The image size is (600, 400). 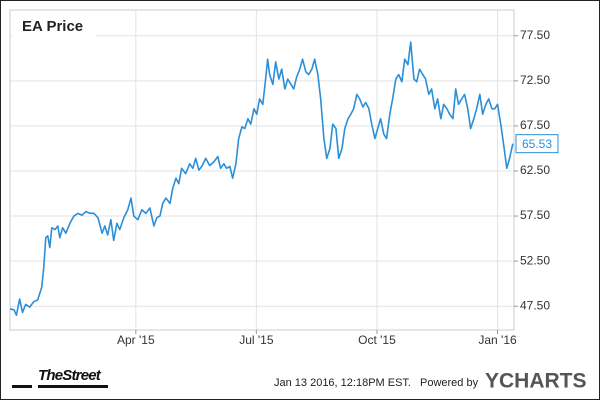 I want to click on x-tick-label: Oct '15, so click(x=377, y=340).